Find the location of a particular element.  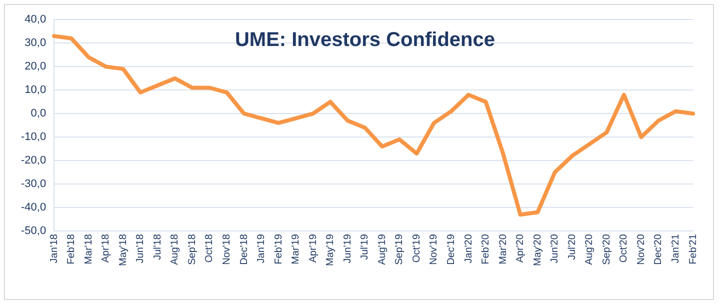

x-tick-label: Jul'19 is located at coordinates (365, 247).